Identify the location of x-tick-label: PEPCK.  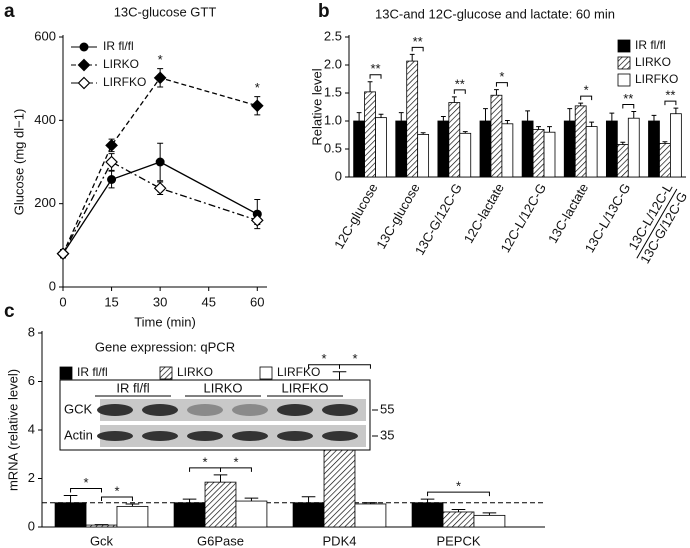
(458, 540).